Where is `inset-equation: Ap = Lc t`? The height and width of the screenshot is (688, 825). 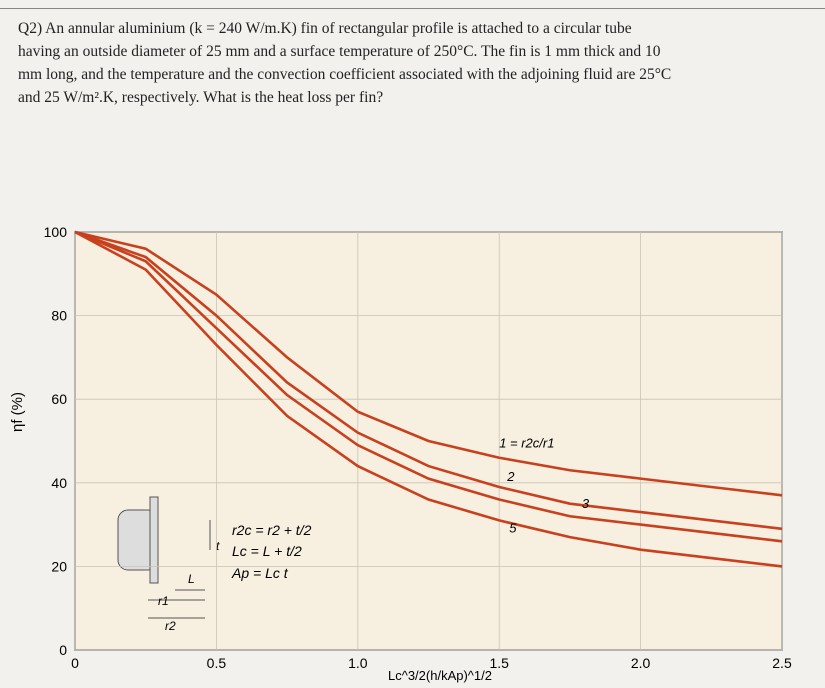 inset-equation: Ap = Lc t is located at coordinates (260, 573).